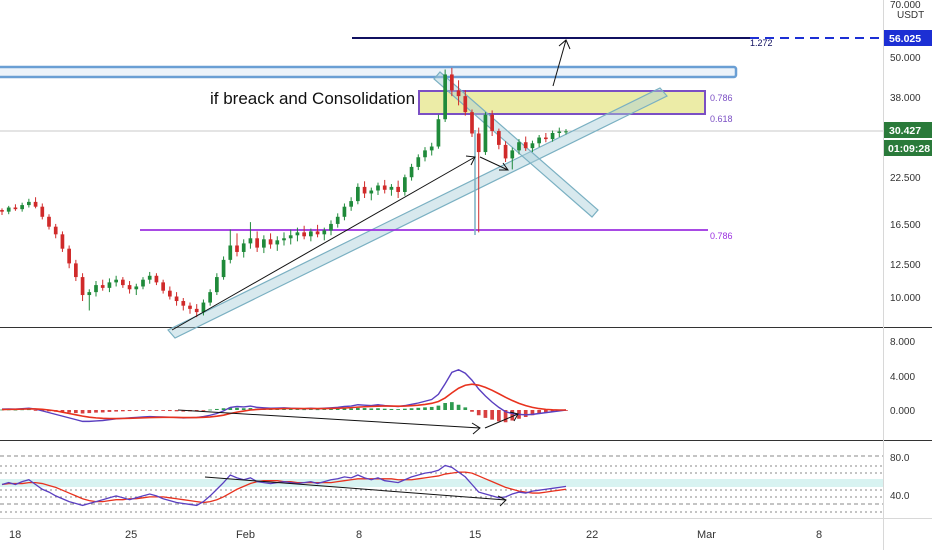 This screenshot has height=555, width=932. I want to click on fib-label-0786-low: 0.786, so click(721, 236).